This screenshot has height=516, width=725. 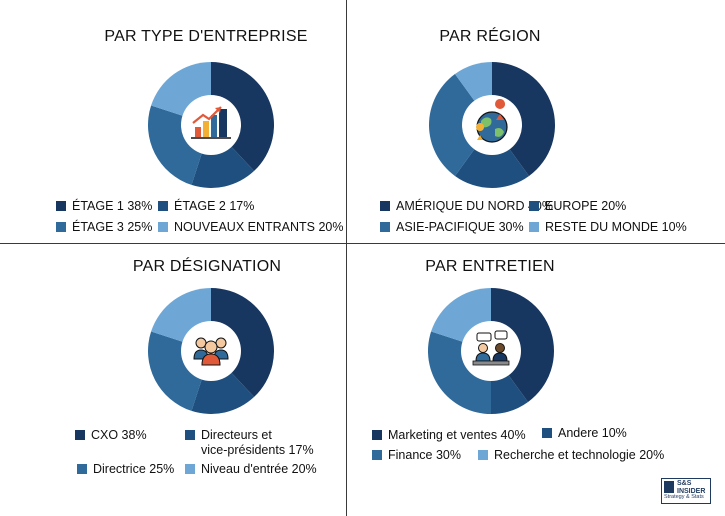 What do you see at coordinates (211, 122) in the screenshot?
I see `business-growth-icon` at bounding box center [211, 122].